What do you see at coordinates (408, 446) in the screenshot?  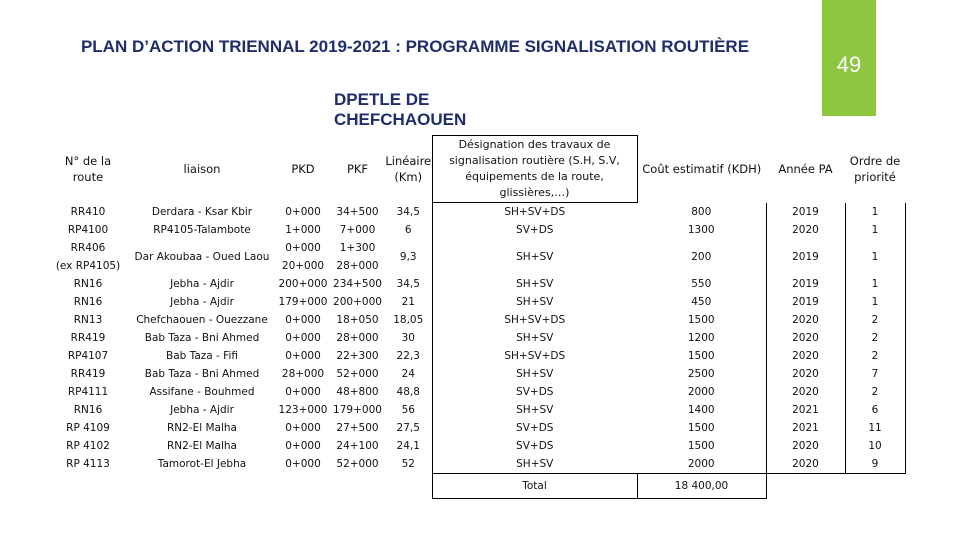 I see `table-cell: 24,1` at bounding box center [408, 446].